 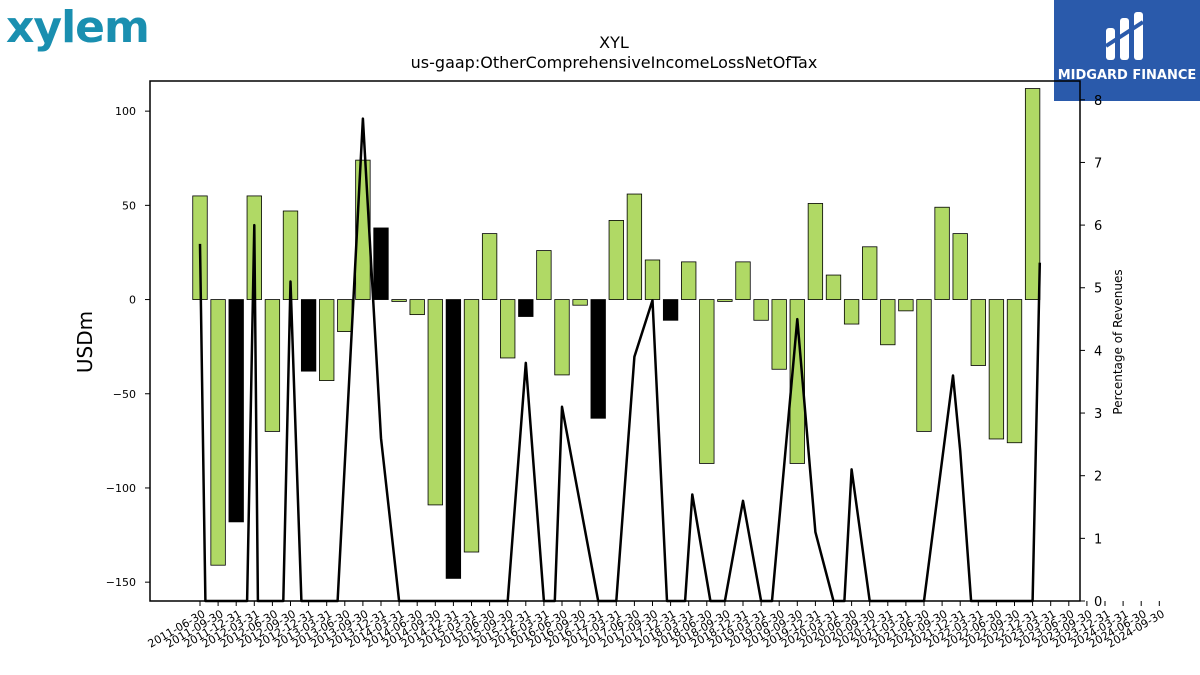 I want to click on y2-tick-label: 8, so click(x=1098, y=101).